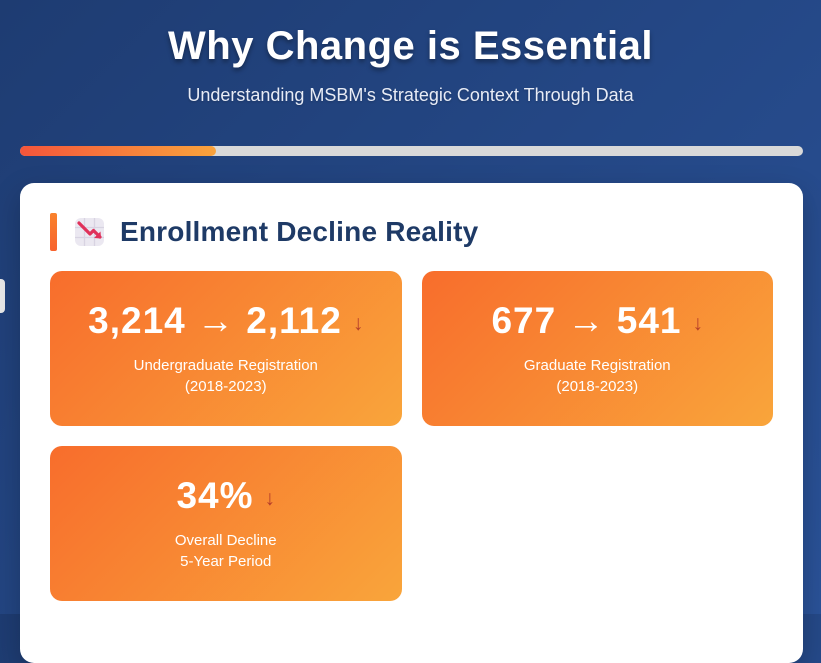 This screenshot has height=663, width=821. I want to click on section-title: Enrollment Decline Reality, so click(299, 231).